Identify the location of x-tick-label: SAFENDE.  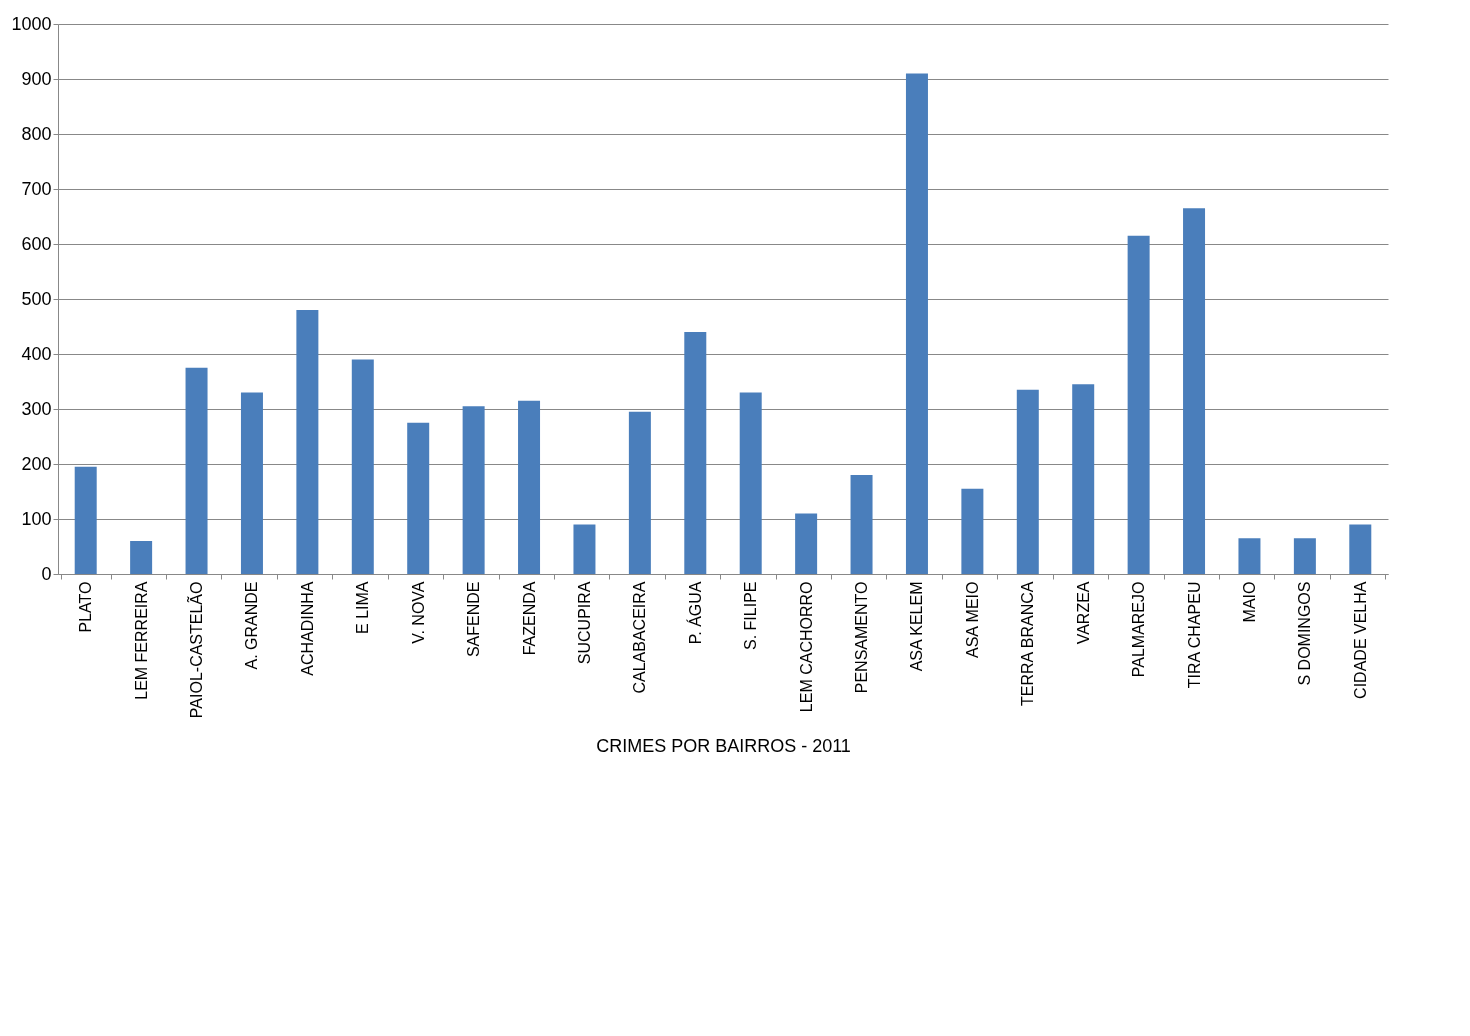
(474, 619).